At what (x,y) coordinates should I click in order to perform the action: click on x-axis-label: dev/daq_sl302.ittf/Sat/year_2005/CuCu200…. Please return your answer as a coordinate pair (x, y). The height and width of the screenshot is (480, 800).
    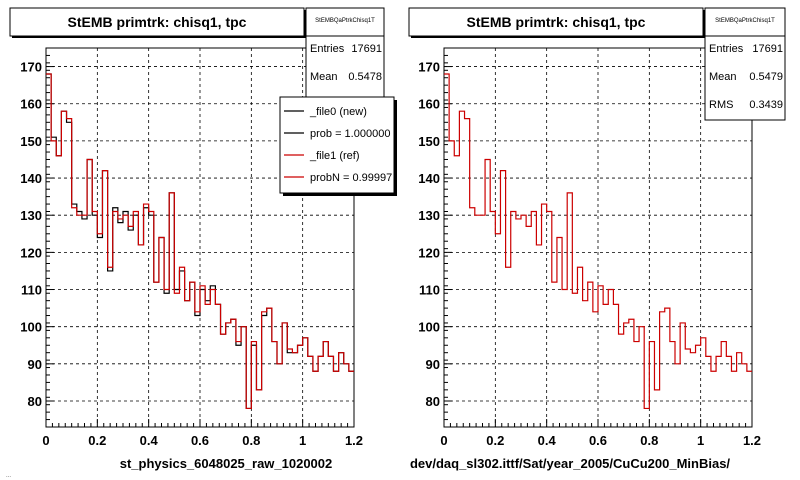
    Looking at the image, I should click on (570, 463).